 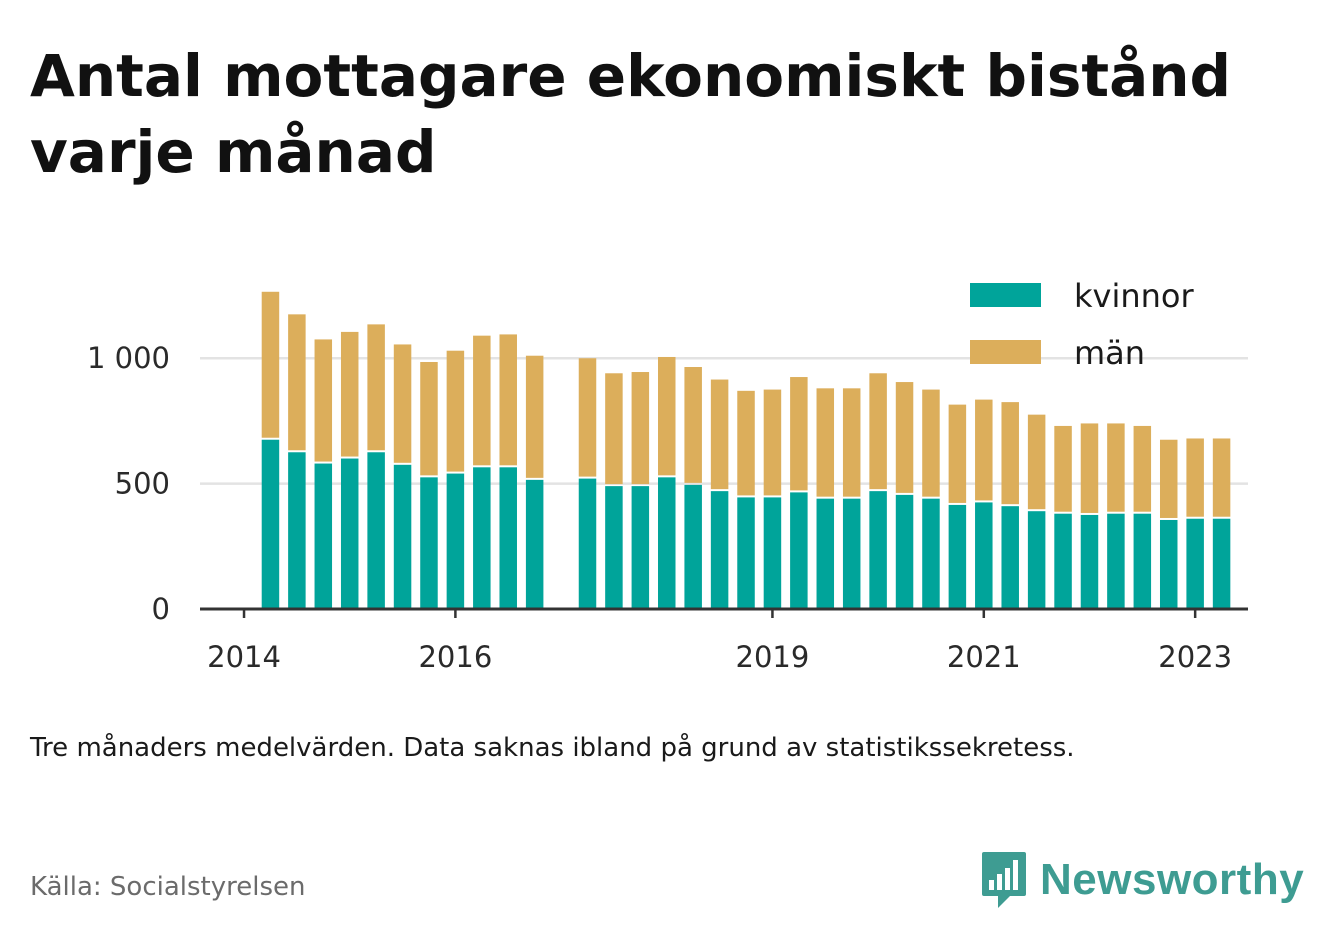 I want to click on legend-label-kvinnor: kvinnor, so click(x=1134, y=296).